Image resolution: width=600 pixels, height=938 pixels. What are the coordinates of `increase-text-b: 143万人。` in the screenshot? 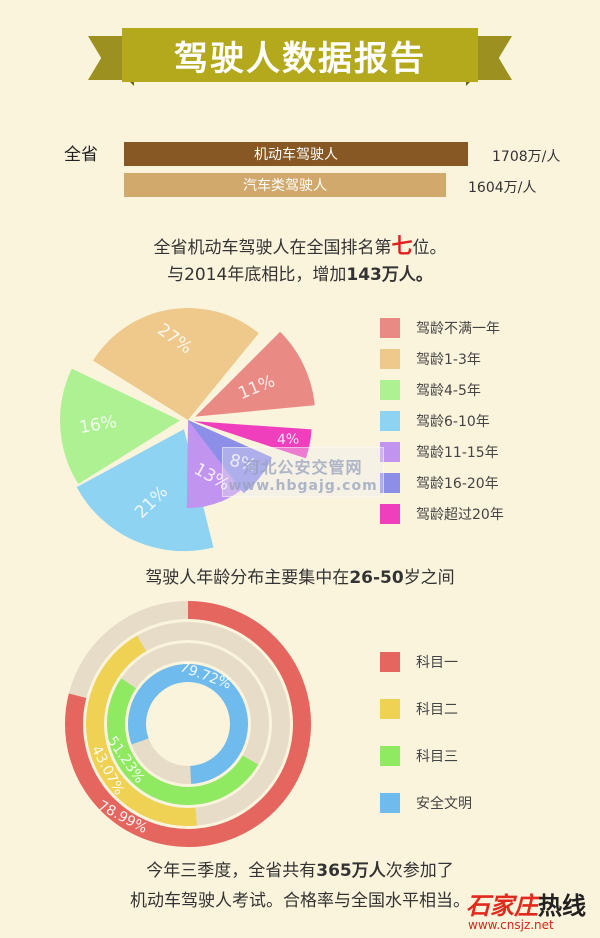 It's located at (389, 275).